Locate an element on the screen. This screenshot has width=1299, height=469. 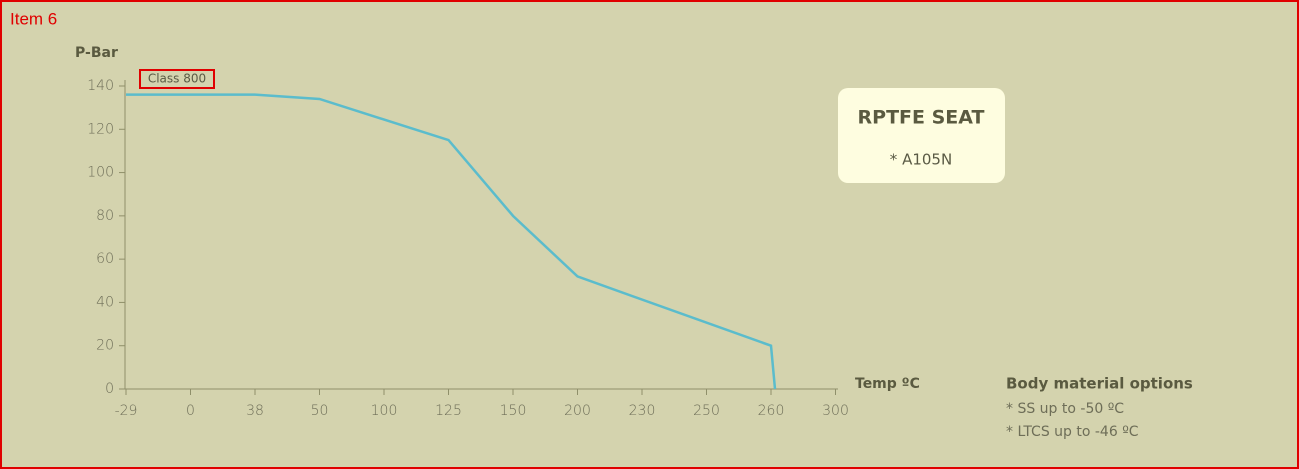
y-tick-label: 0 is located at coordinates (109, 389).